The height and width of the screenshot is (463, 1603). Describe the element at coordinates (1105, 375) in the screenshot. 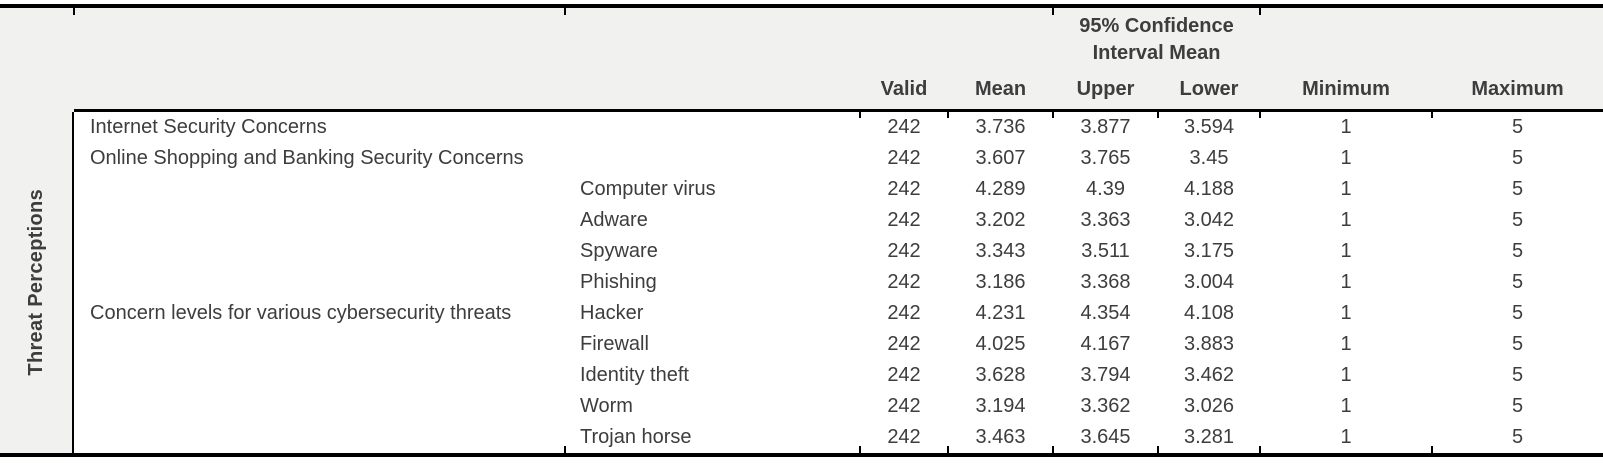

I see `upper-value: 3.794` at that location.